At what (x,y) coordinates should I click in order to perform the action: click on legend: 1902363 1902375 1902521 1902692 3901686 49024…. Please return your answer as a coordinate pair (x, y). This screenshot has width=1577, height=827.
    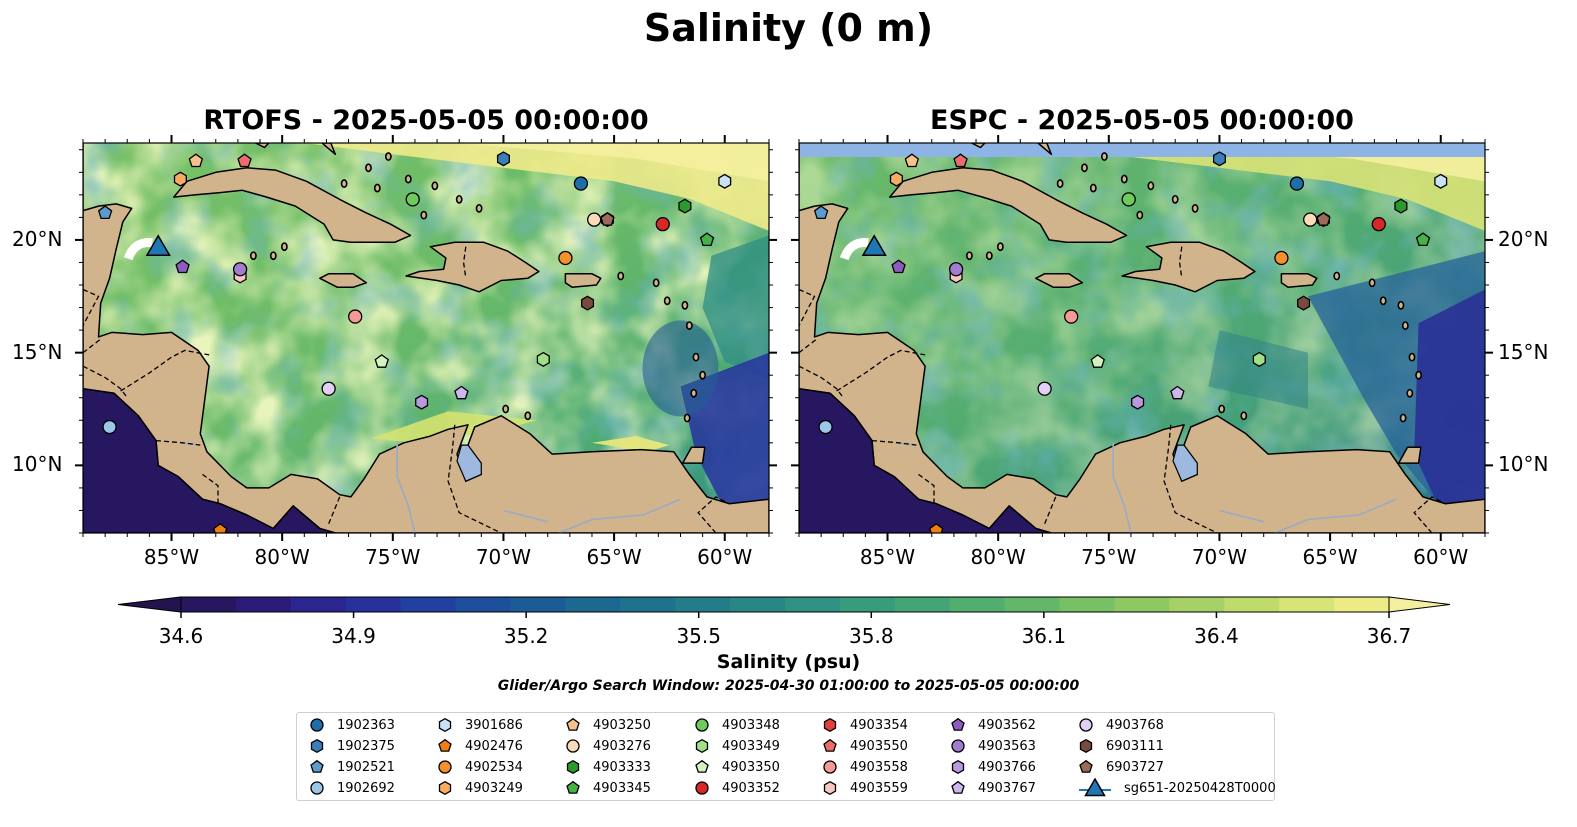
    Looking at the image, I should click on (786, 756).